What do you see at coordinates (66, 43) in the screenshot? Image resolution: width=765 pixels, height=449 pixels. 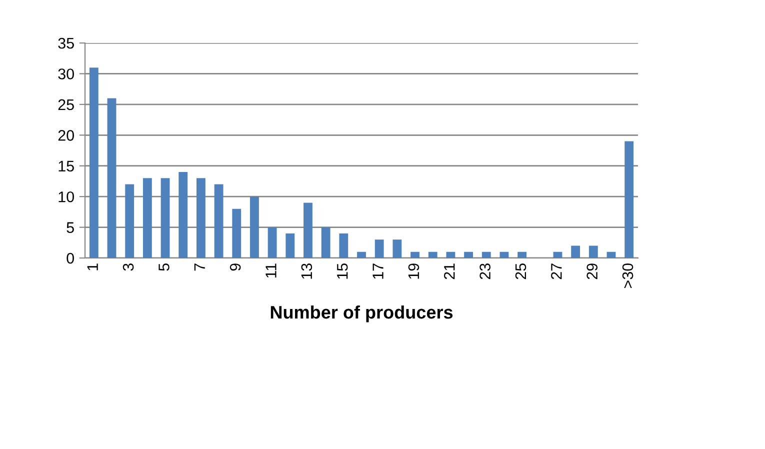 I see `y-tick-label: 35` at bounding box center [66, 43].